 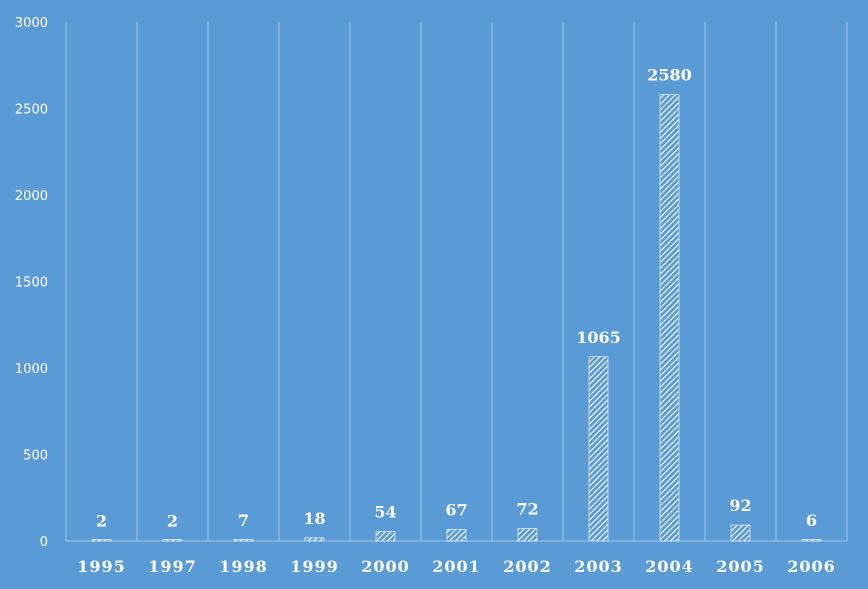 What do you see at coordinates (243, 566) in the screenshot?
I see `x-tick-label: 1998` at bounding box center [243, 566].